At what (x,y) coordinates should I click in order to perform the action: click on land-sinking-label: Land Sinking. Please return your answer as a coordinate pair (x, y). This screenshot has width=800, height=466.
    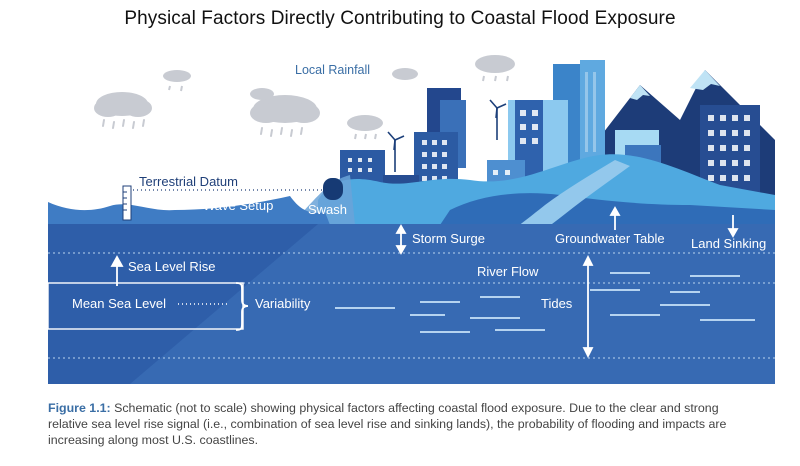
    Looking at the image, I should click on (728, 243).